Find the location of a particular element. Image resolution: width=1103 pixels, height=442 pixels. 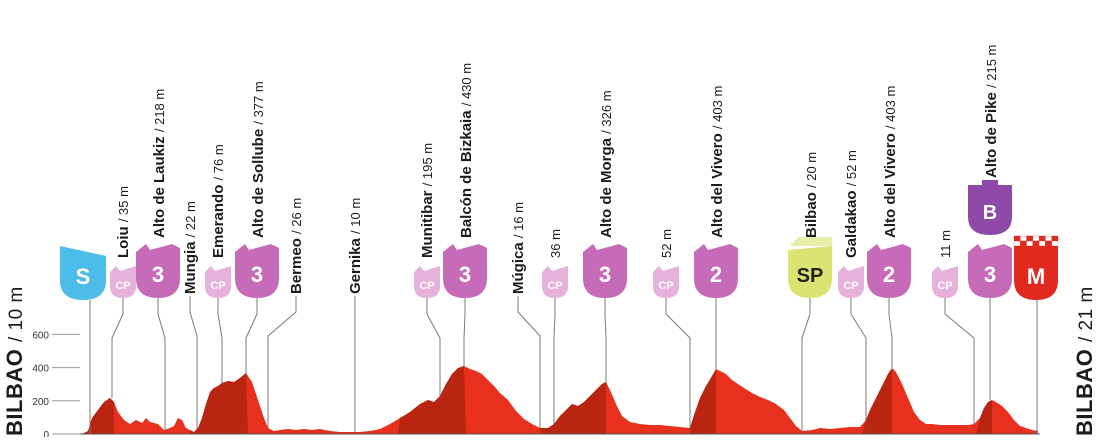

marker-name: Alto de Pike is located at coordinates (991, 135).